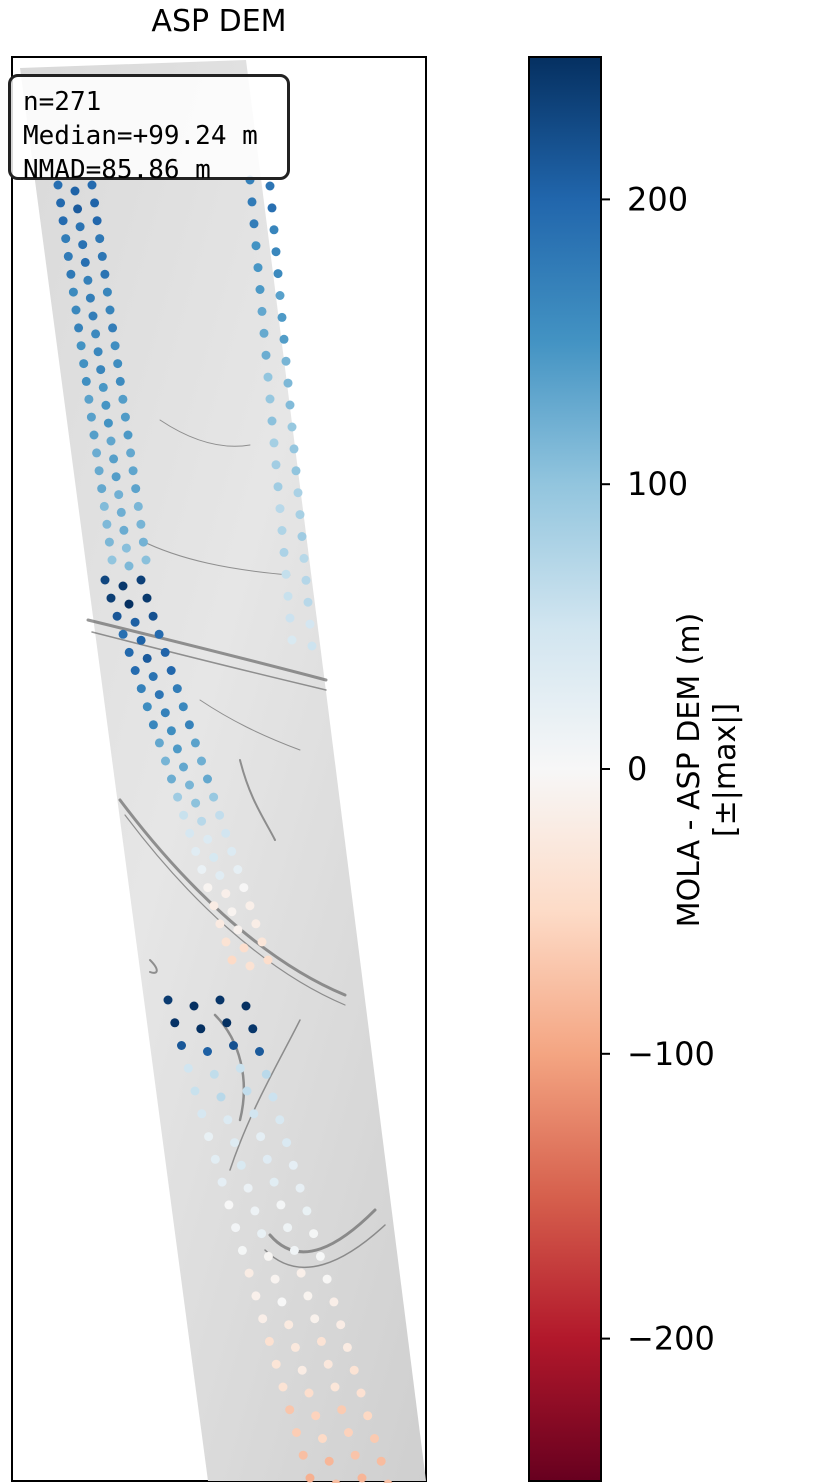 The height and width of the screenshot is (1483, 836). What do you see at coordinates (117, 170) in the screenshot?
I see `stats-nmad: NMAD=85.86 m` at bounding box center [117, 170].